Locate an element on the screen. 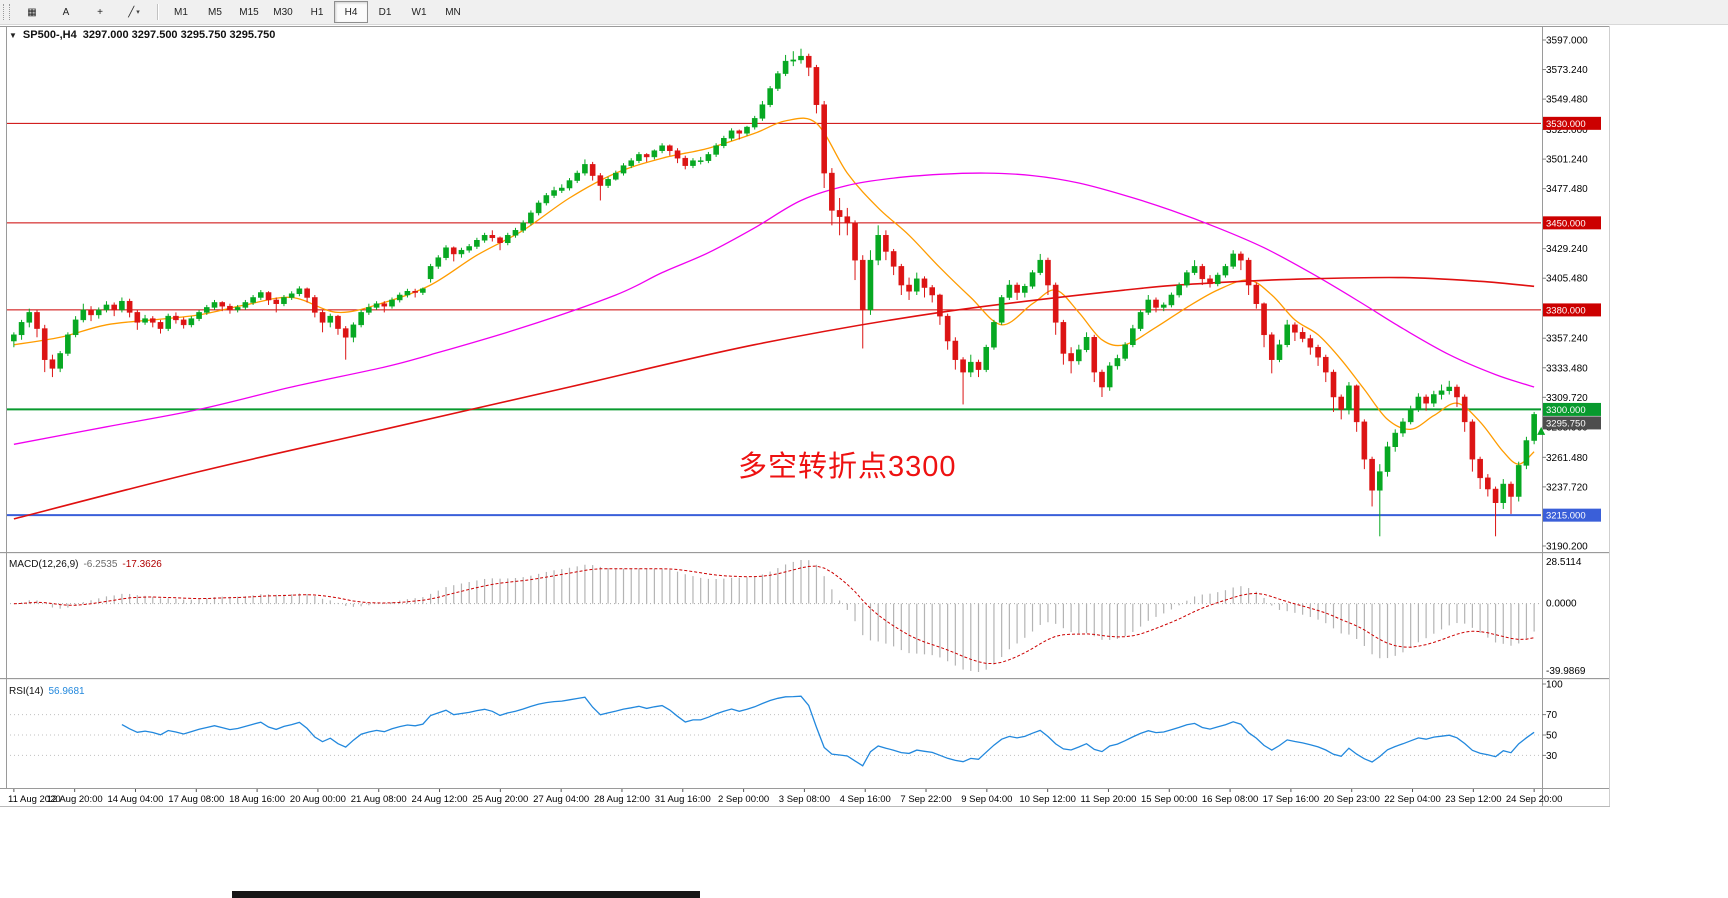  toolbar: ▦ A + ╱ ▾ M1 M5 M15 M30 H1 H4 D1 W1 MN is located at coordinates (864, 12).